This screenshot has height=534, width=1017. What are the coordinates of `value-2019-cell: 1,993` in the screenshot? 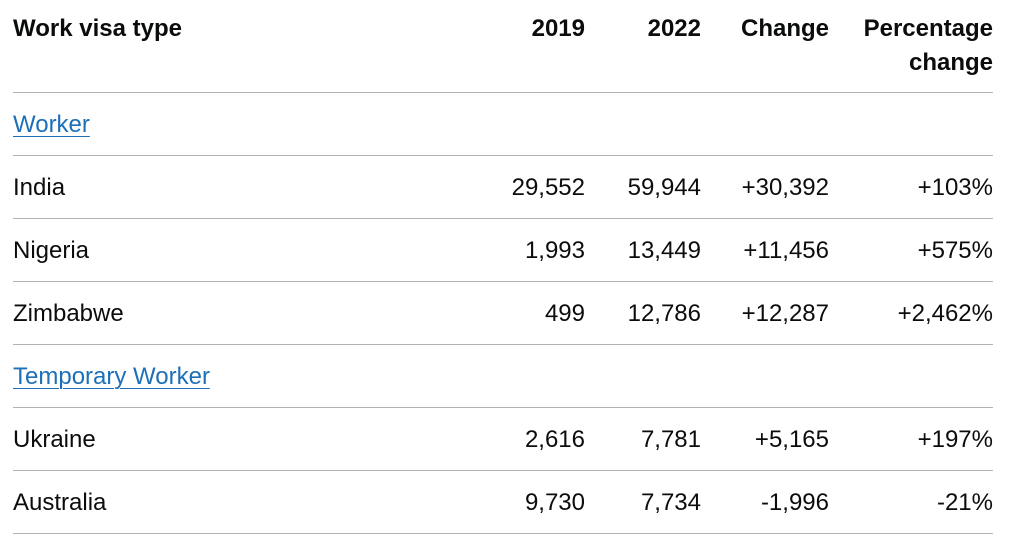 It's located at (534, 250).